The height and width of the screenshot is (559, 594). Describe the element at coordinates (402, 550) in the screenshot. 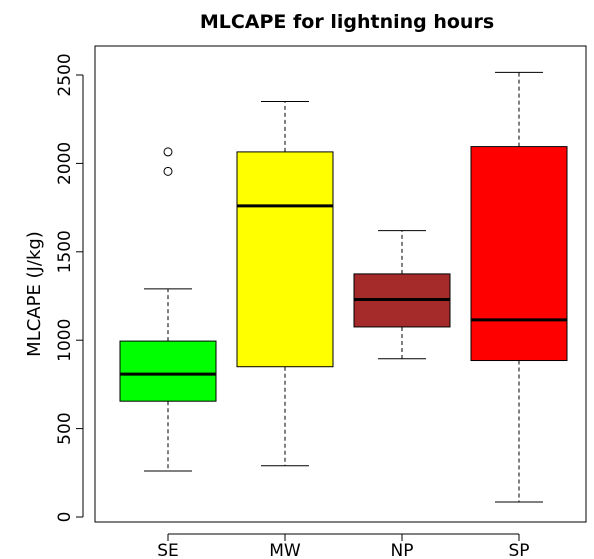

I see `x-tick-label: NP` at that location.